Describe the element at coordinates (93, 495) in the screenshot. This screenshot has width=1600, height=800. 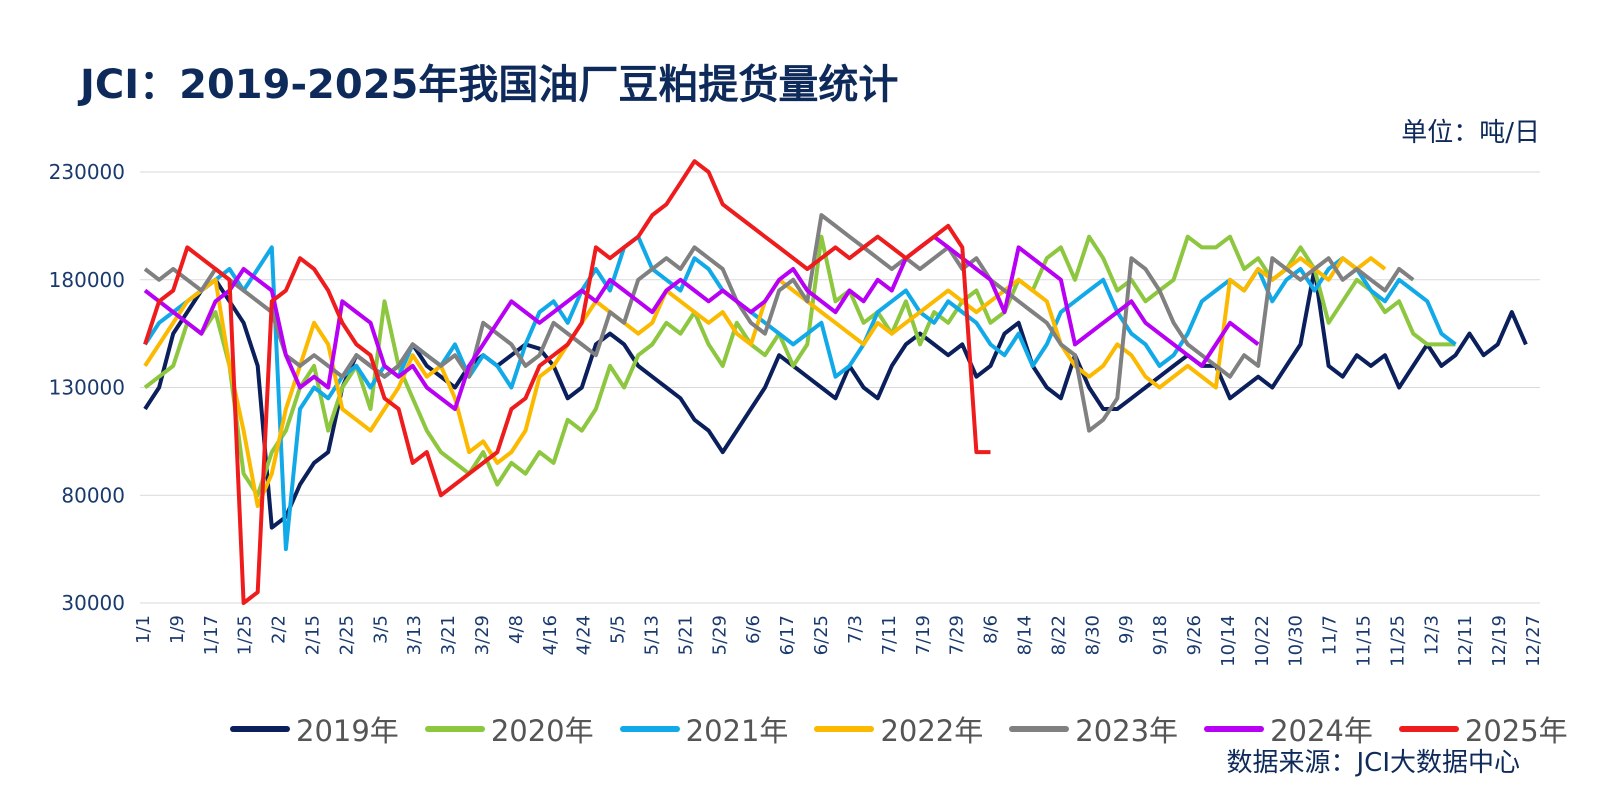
I see `y-tick-label: 80000` at that location.